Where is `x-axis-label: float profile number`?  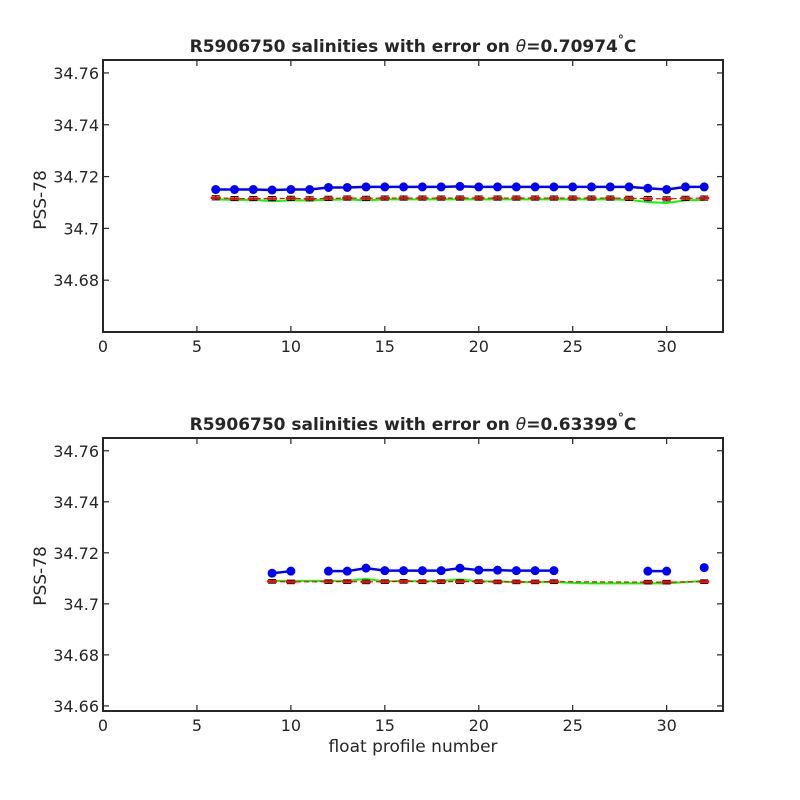 x-axis-label: float profile number is located at coordinates (412, 747).